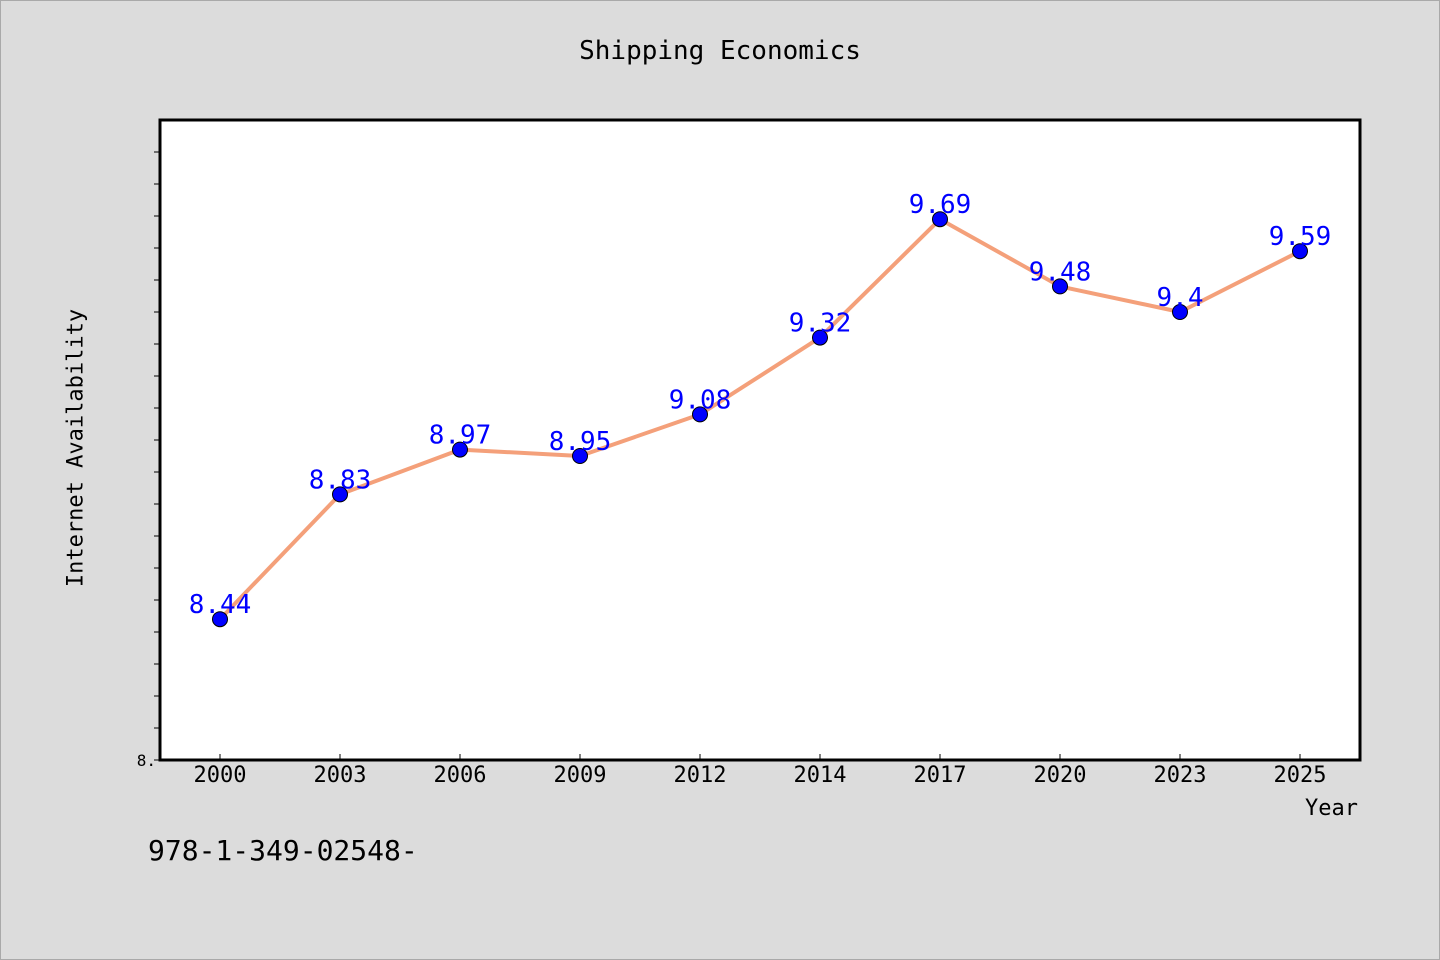 The image size is (1440, 960). Describe the element at coordinates (580, 775) in the screenshot. I see `x-tick-label: 2009` at that location.